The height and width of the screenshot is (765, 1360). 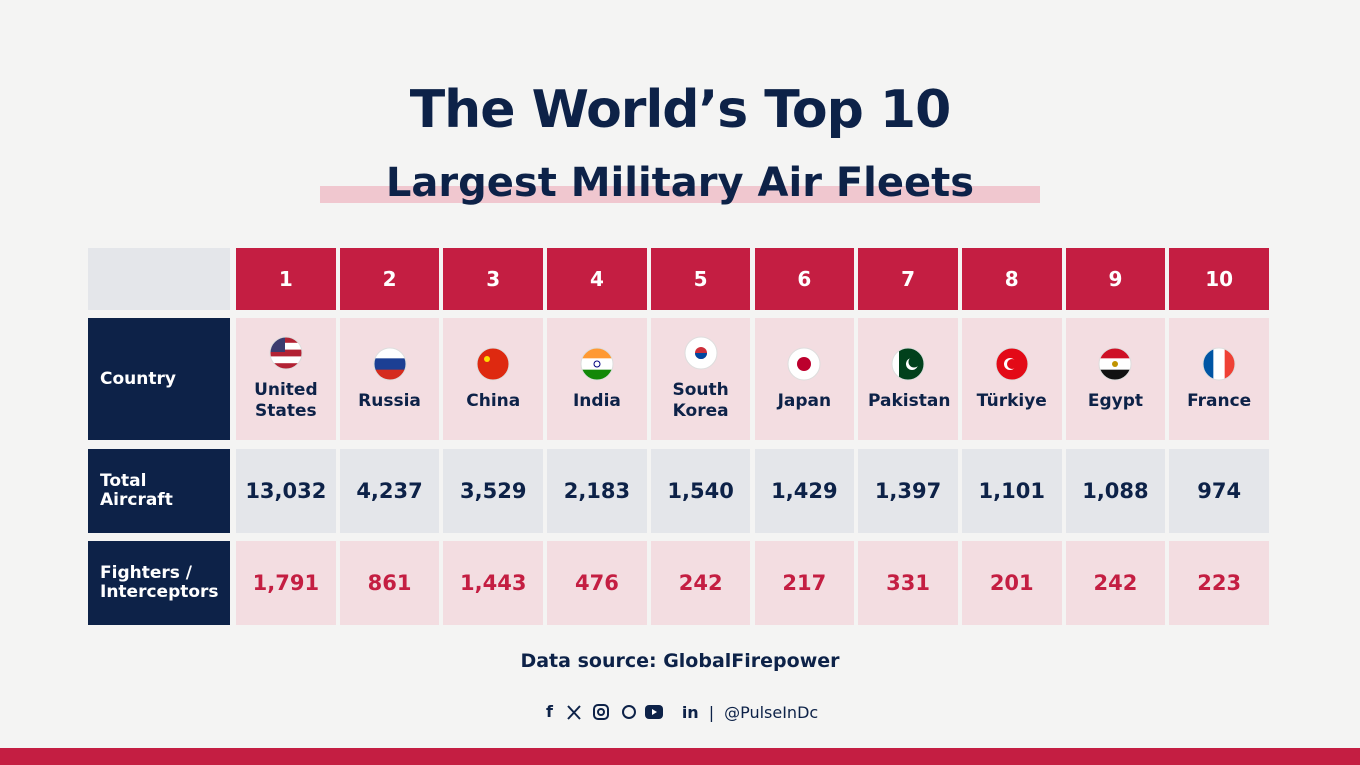 What do you see at coordinates (286, 279) in the screenshot?
I see `rank: 1` at bounding box center [286, 279].